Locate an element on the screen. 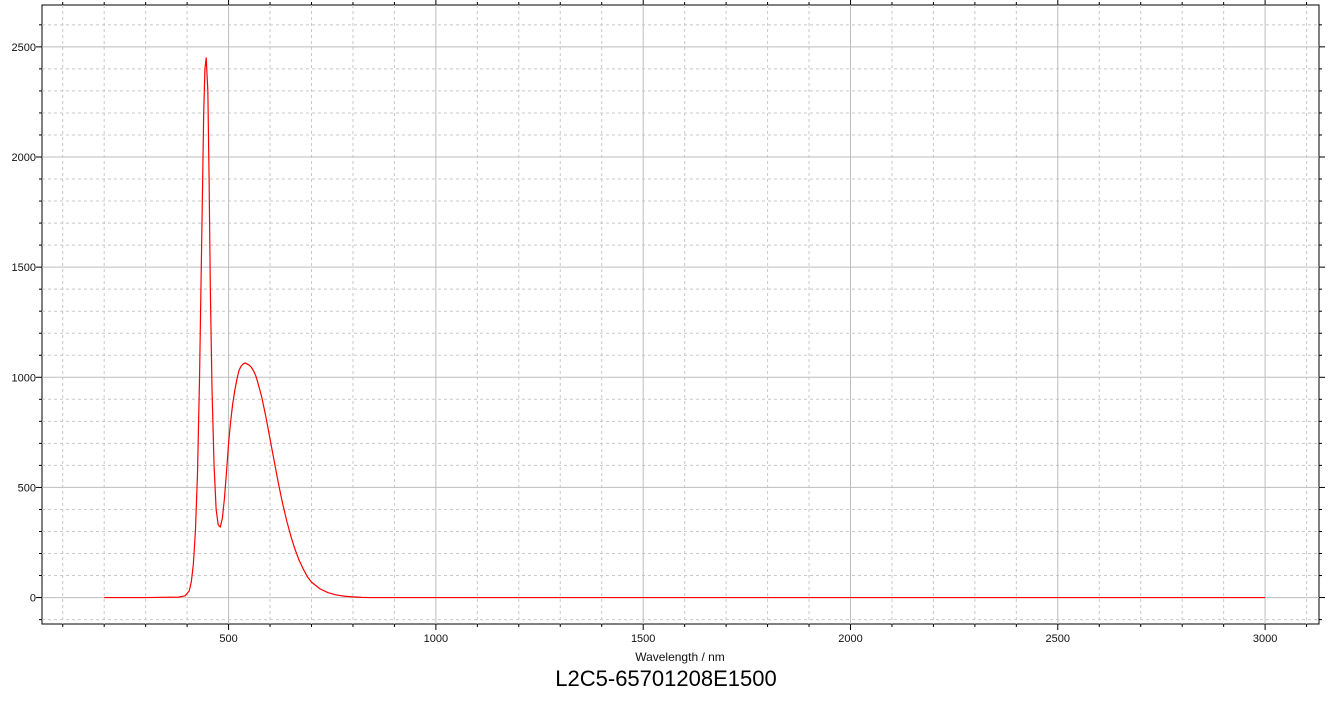 This screenshot has width=1332, height=702. y-tick-label: 2500 is located at coordinates (24, 48).